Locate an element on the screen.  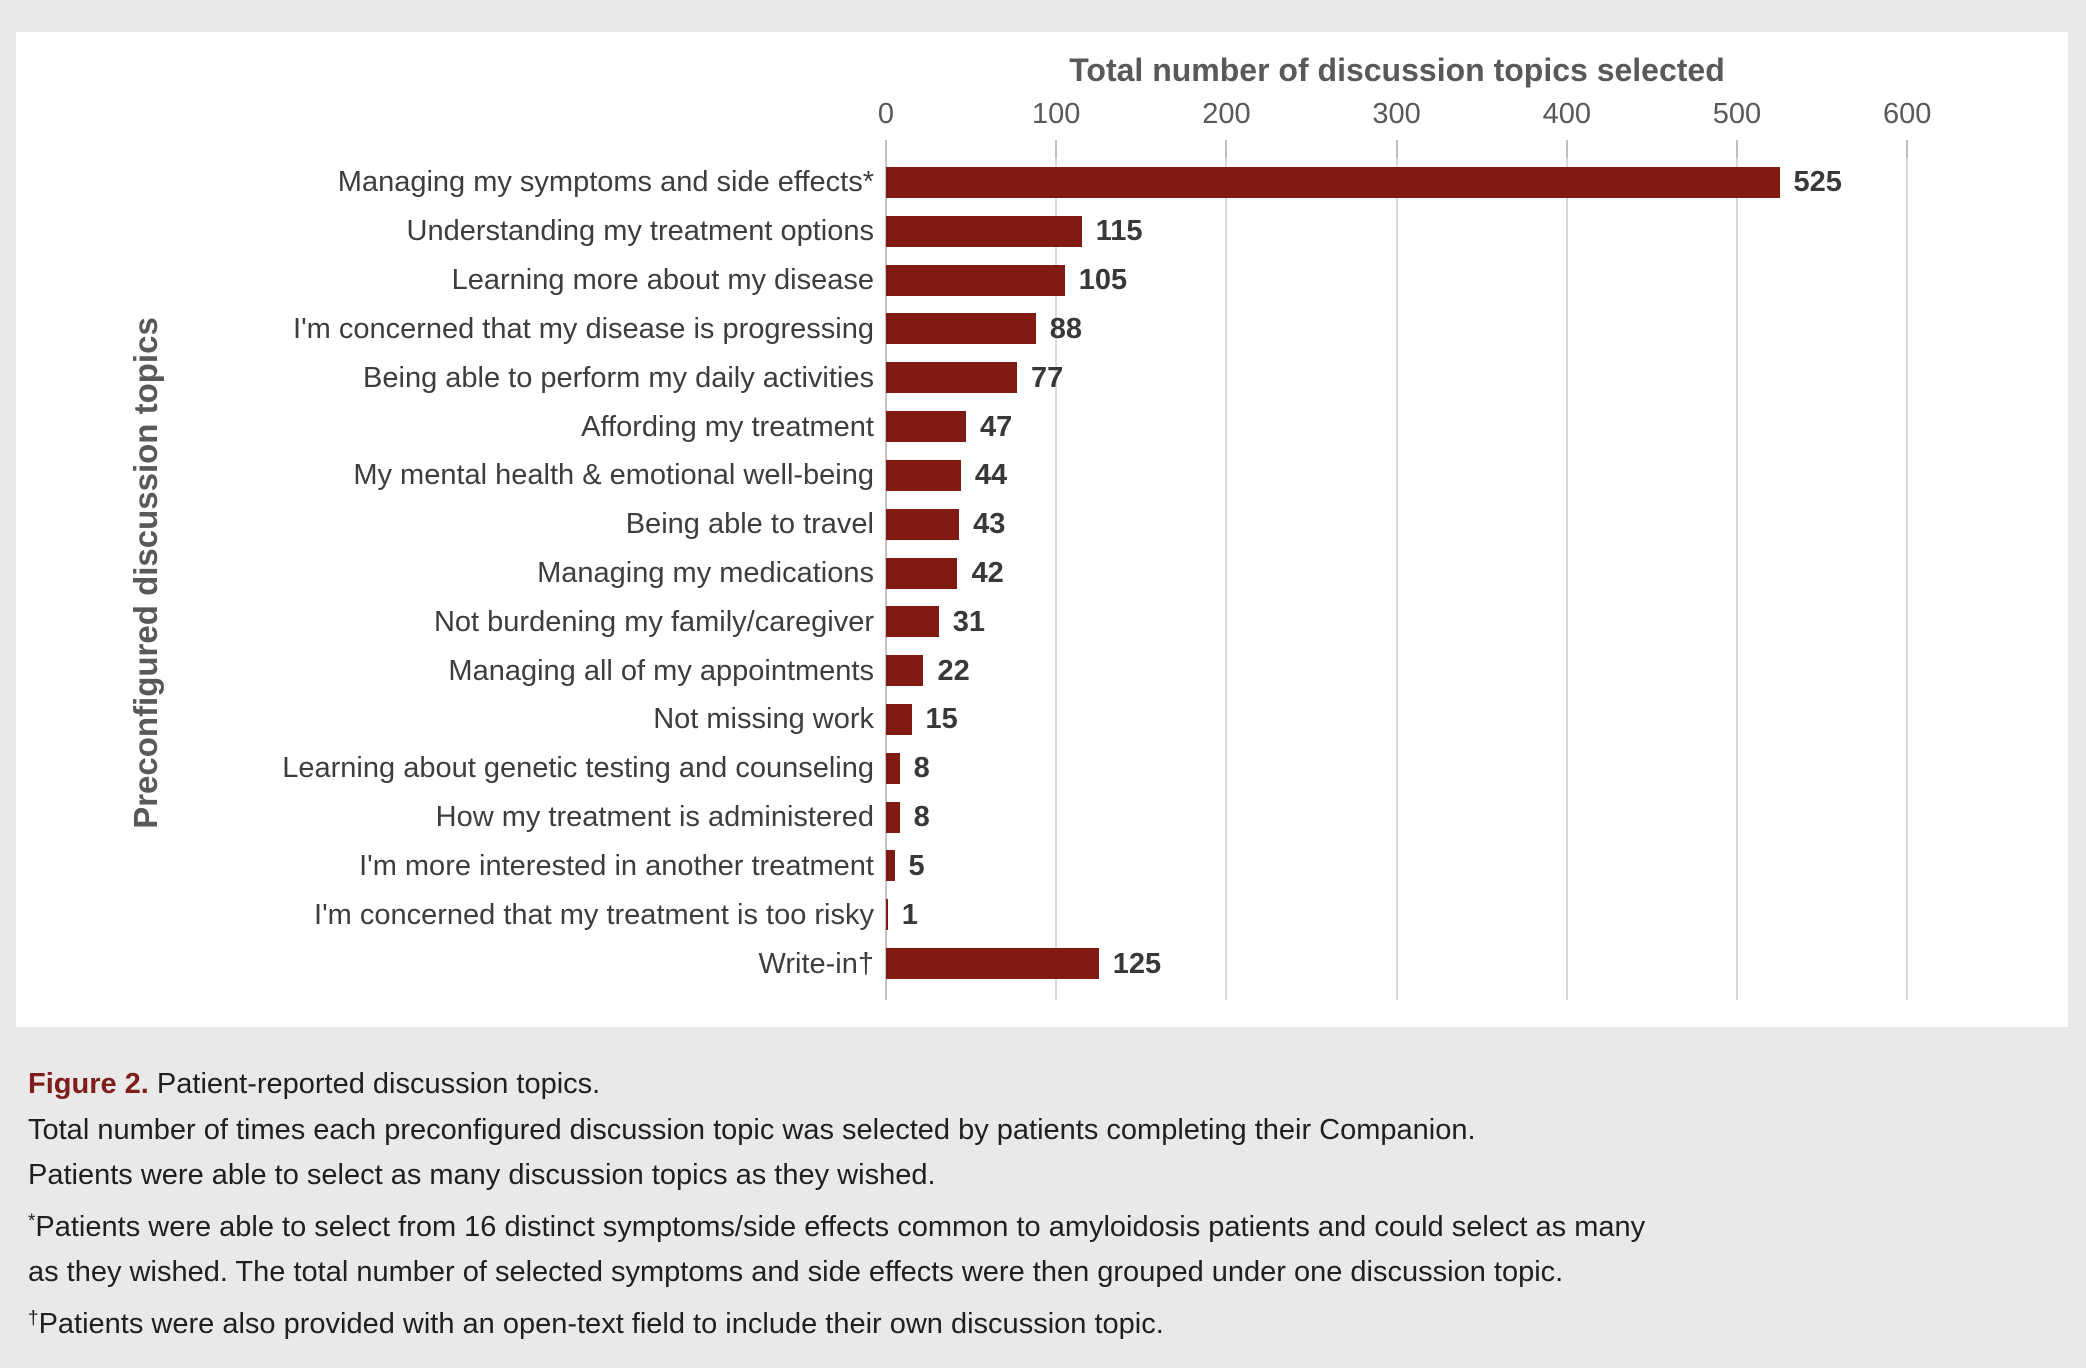
category-label: I'm more interested in another treatment is located at coordinates (616, 865).